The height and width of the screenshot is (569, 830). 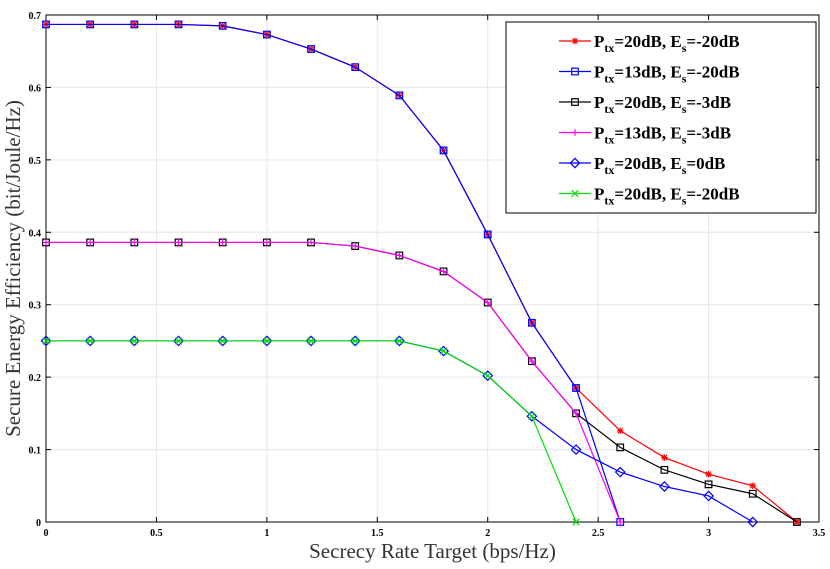 I want to click on x-tick-label: 1.5, so click(x=377, y=533).